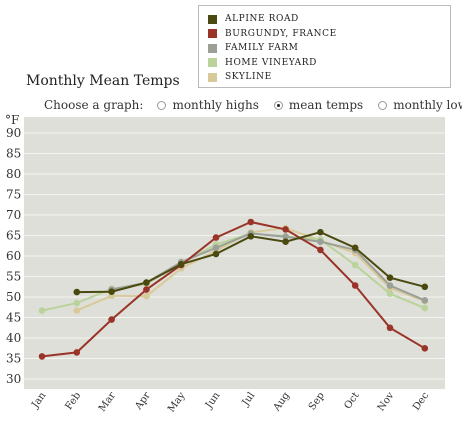  Describe the element at coordinates (13, 297) in the screenshot. I see `y-tick-label: 50` at that location.